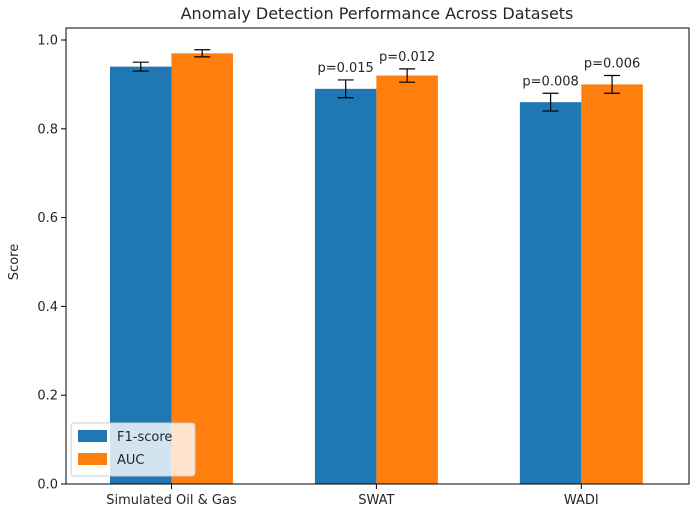  I want to click on p-value-annotation: p=0.006, so click(612, 64).